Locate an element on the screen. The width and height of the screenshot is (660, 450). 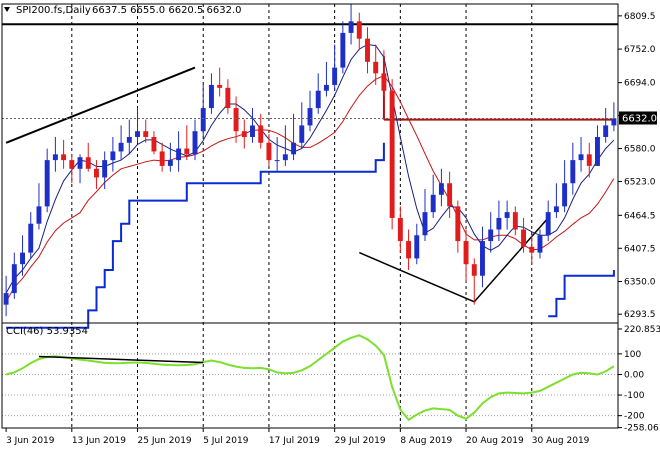
price-tick-label: 6580.0 is located at coordinates (640, 150).